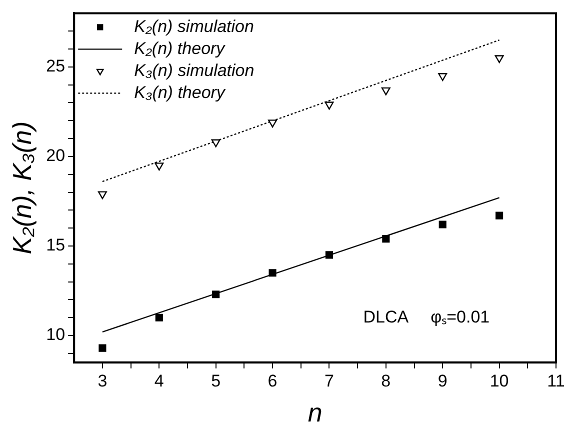 This screenshot has height=436, width=574. What do you see at coordinates (56, 66) in the screenshot?
I see `y-tick-label: 25` at bounding box center [56, 66].